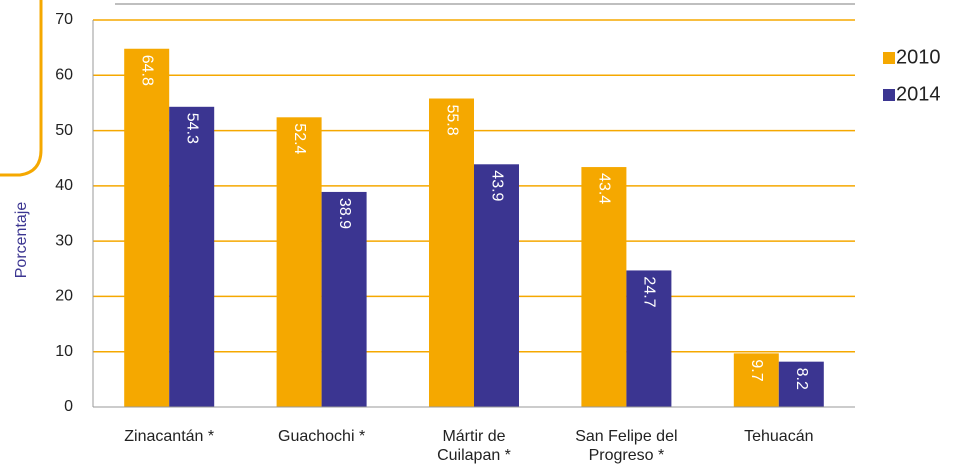 The image size is (957, 468). I want to click on data-label: 55.8, so click(451, 120).